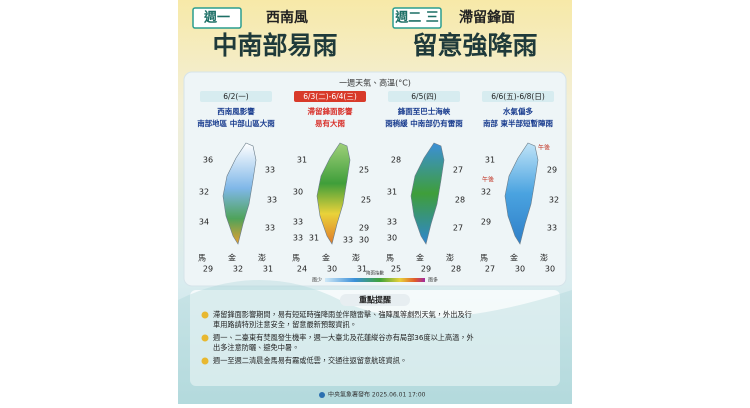  I want to click on panel-date: 6/6(五)-6/8(日), so click(518, 96).